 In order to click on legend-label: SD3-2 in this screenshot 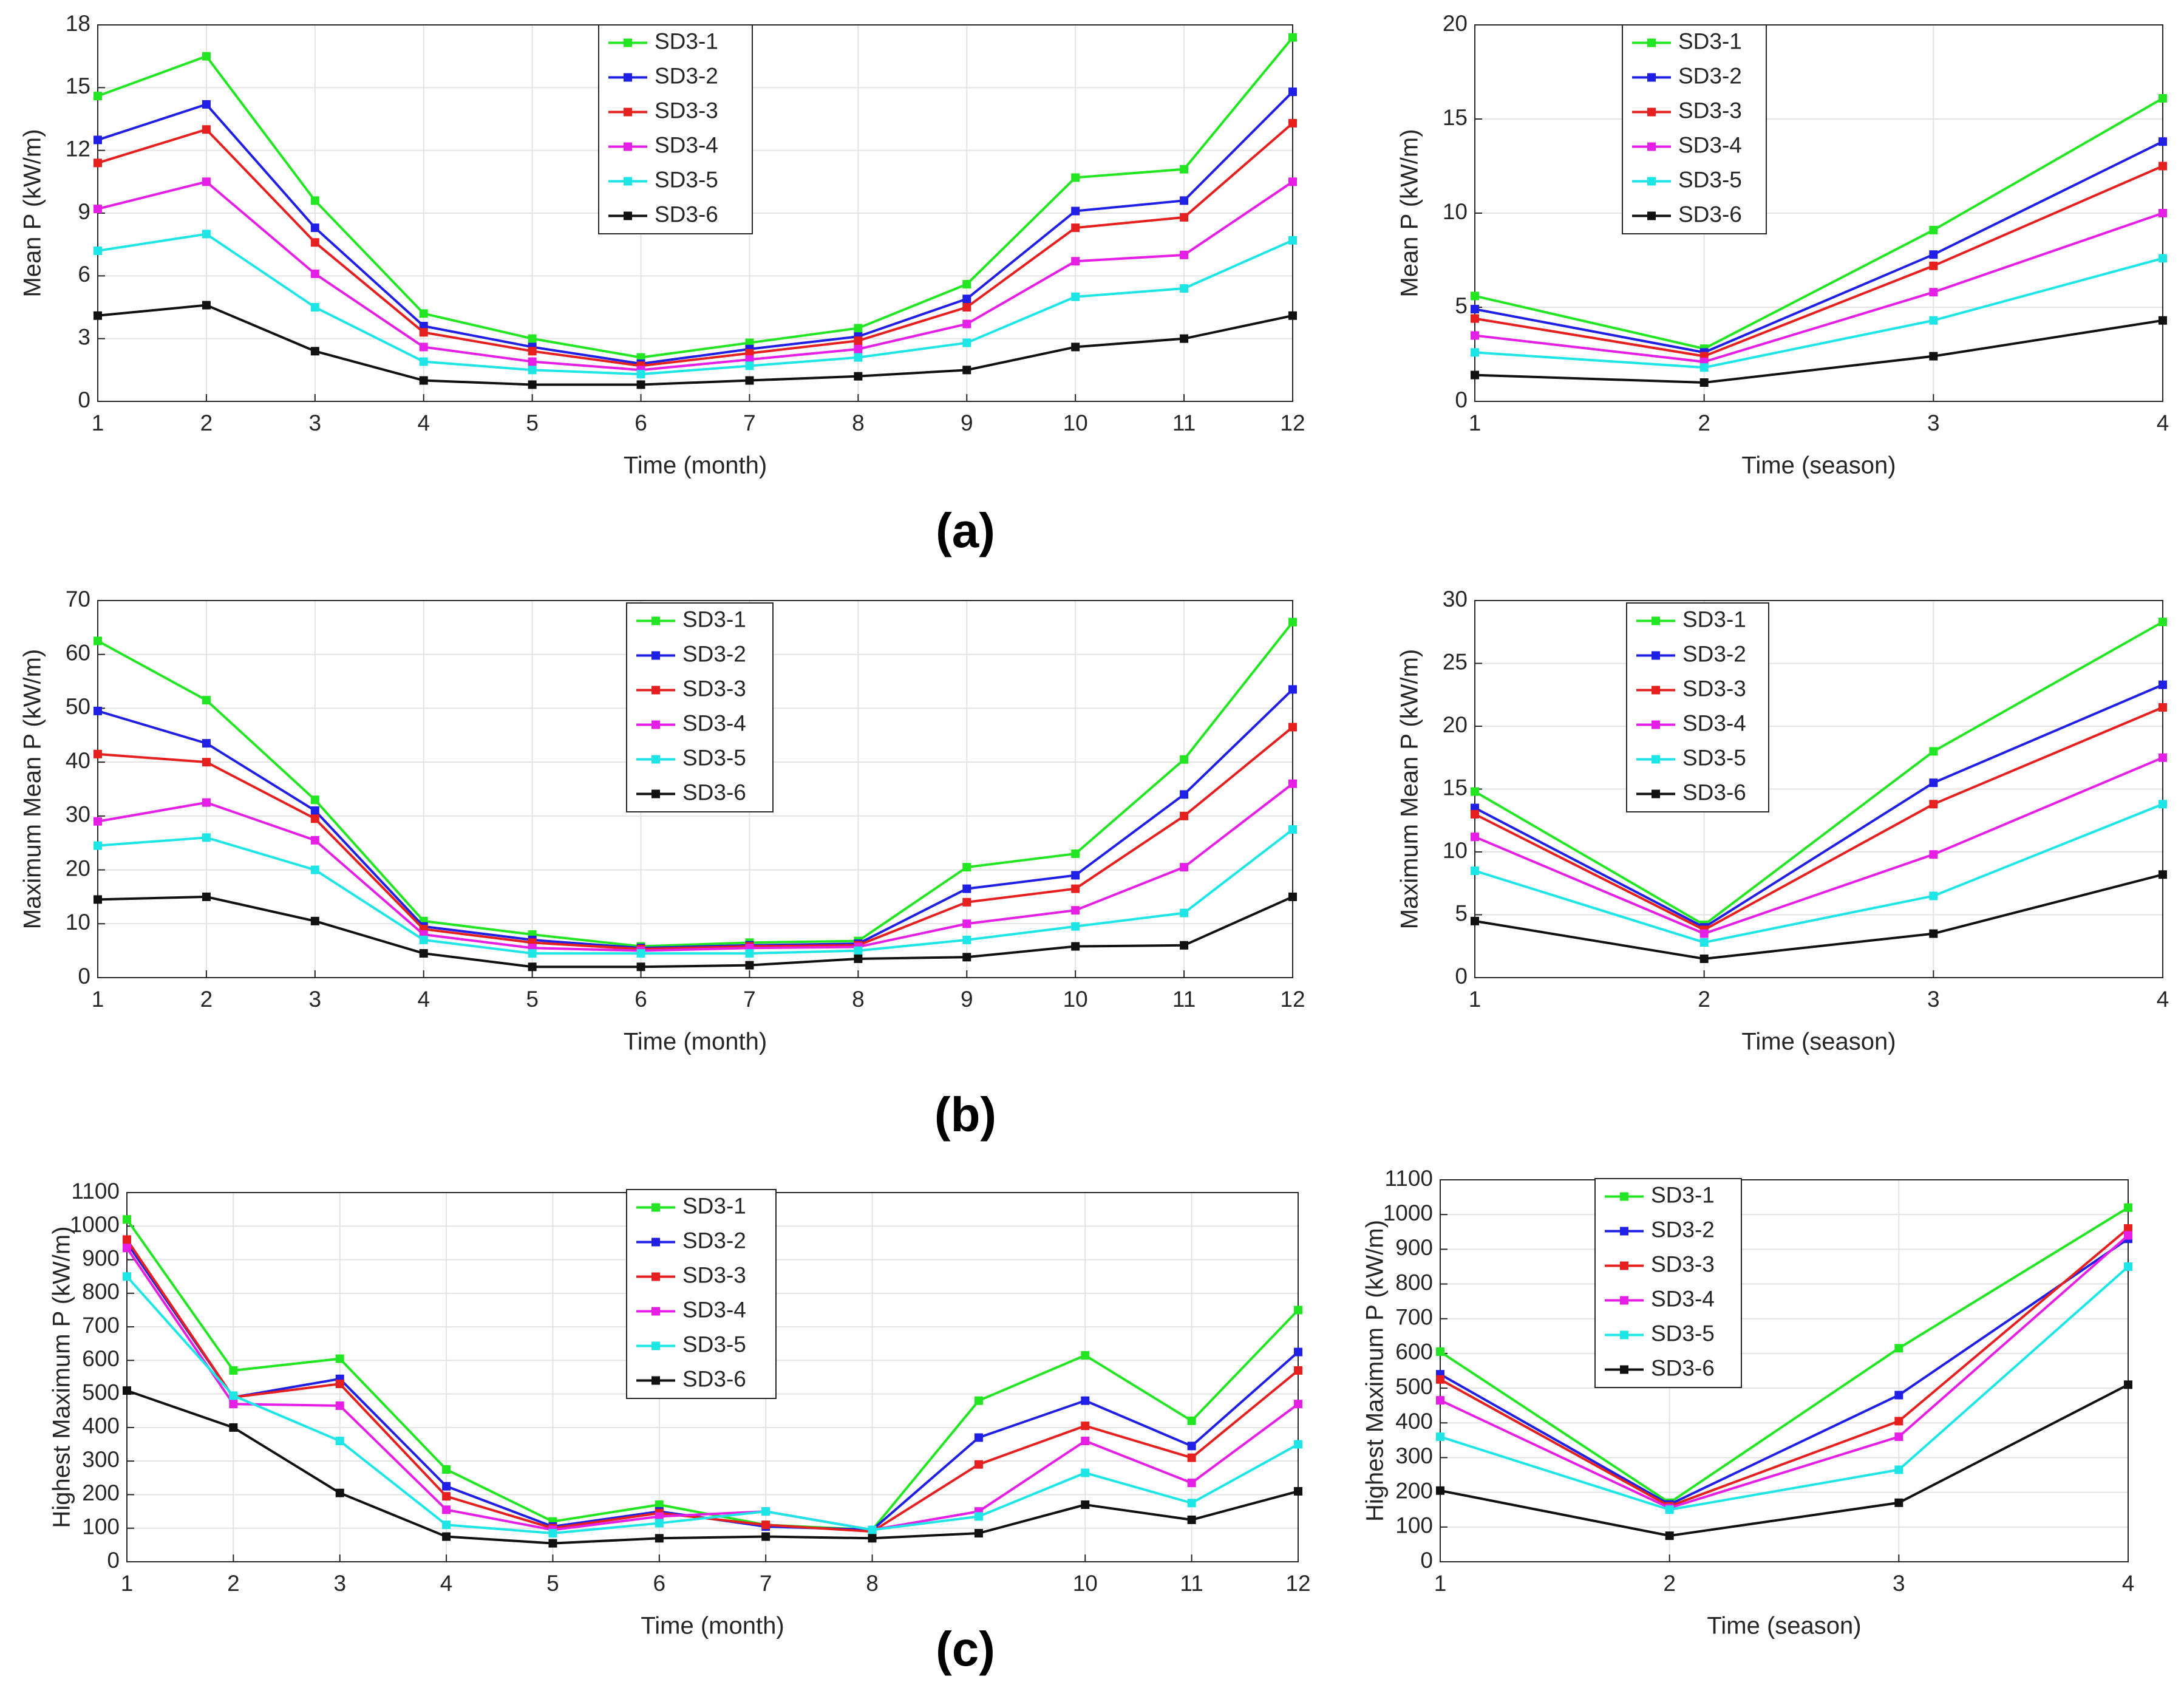, I will do `click(714, 1240)`.